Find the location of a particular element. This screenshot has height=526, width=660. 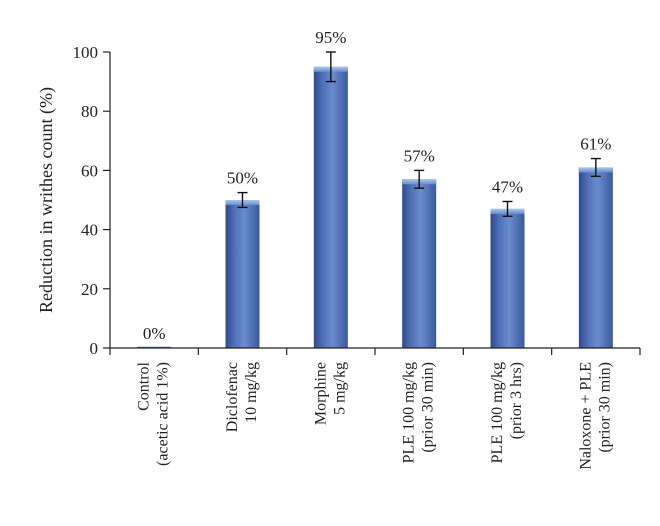

data-label: 50% is located at coordinates (242, 178).